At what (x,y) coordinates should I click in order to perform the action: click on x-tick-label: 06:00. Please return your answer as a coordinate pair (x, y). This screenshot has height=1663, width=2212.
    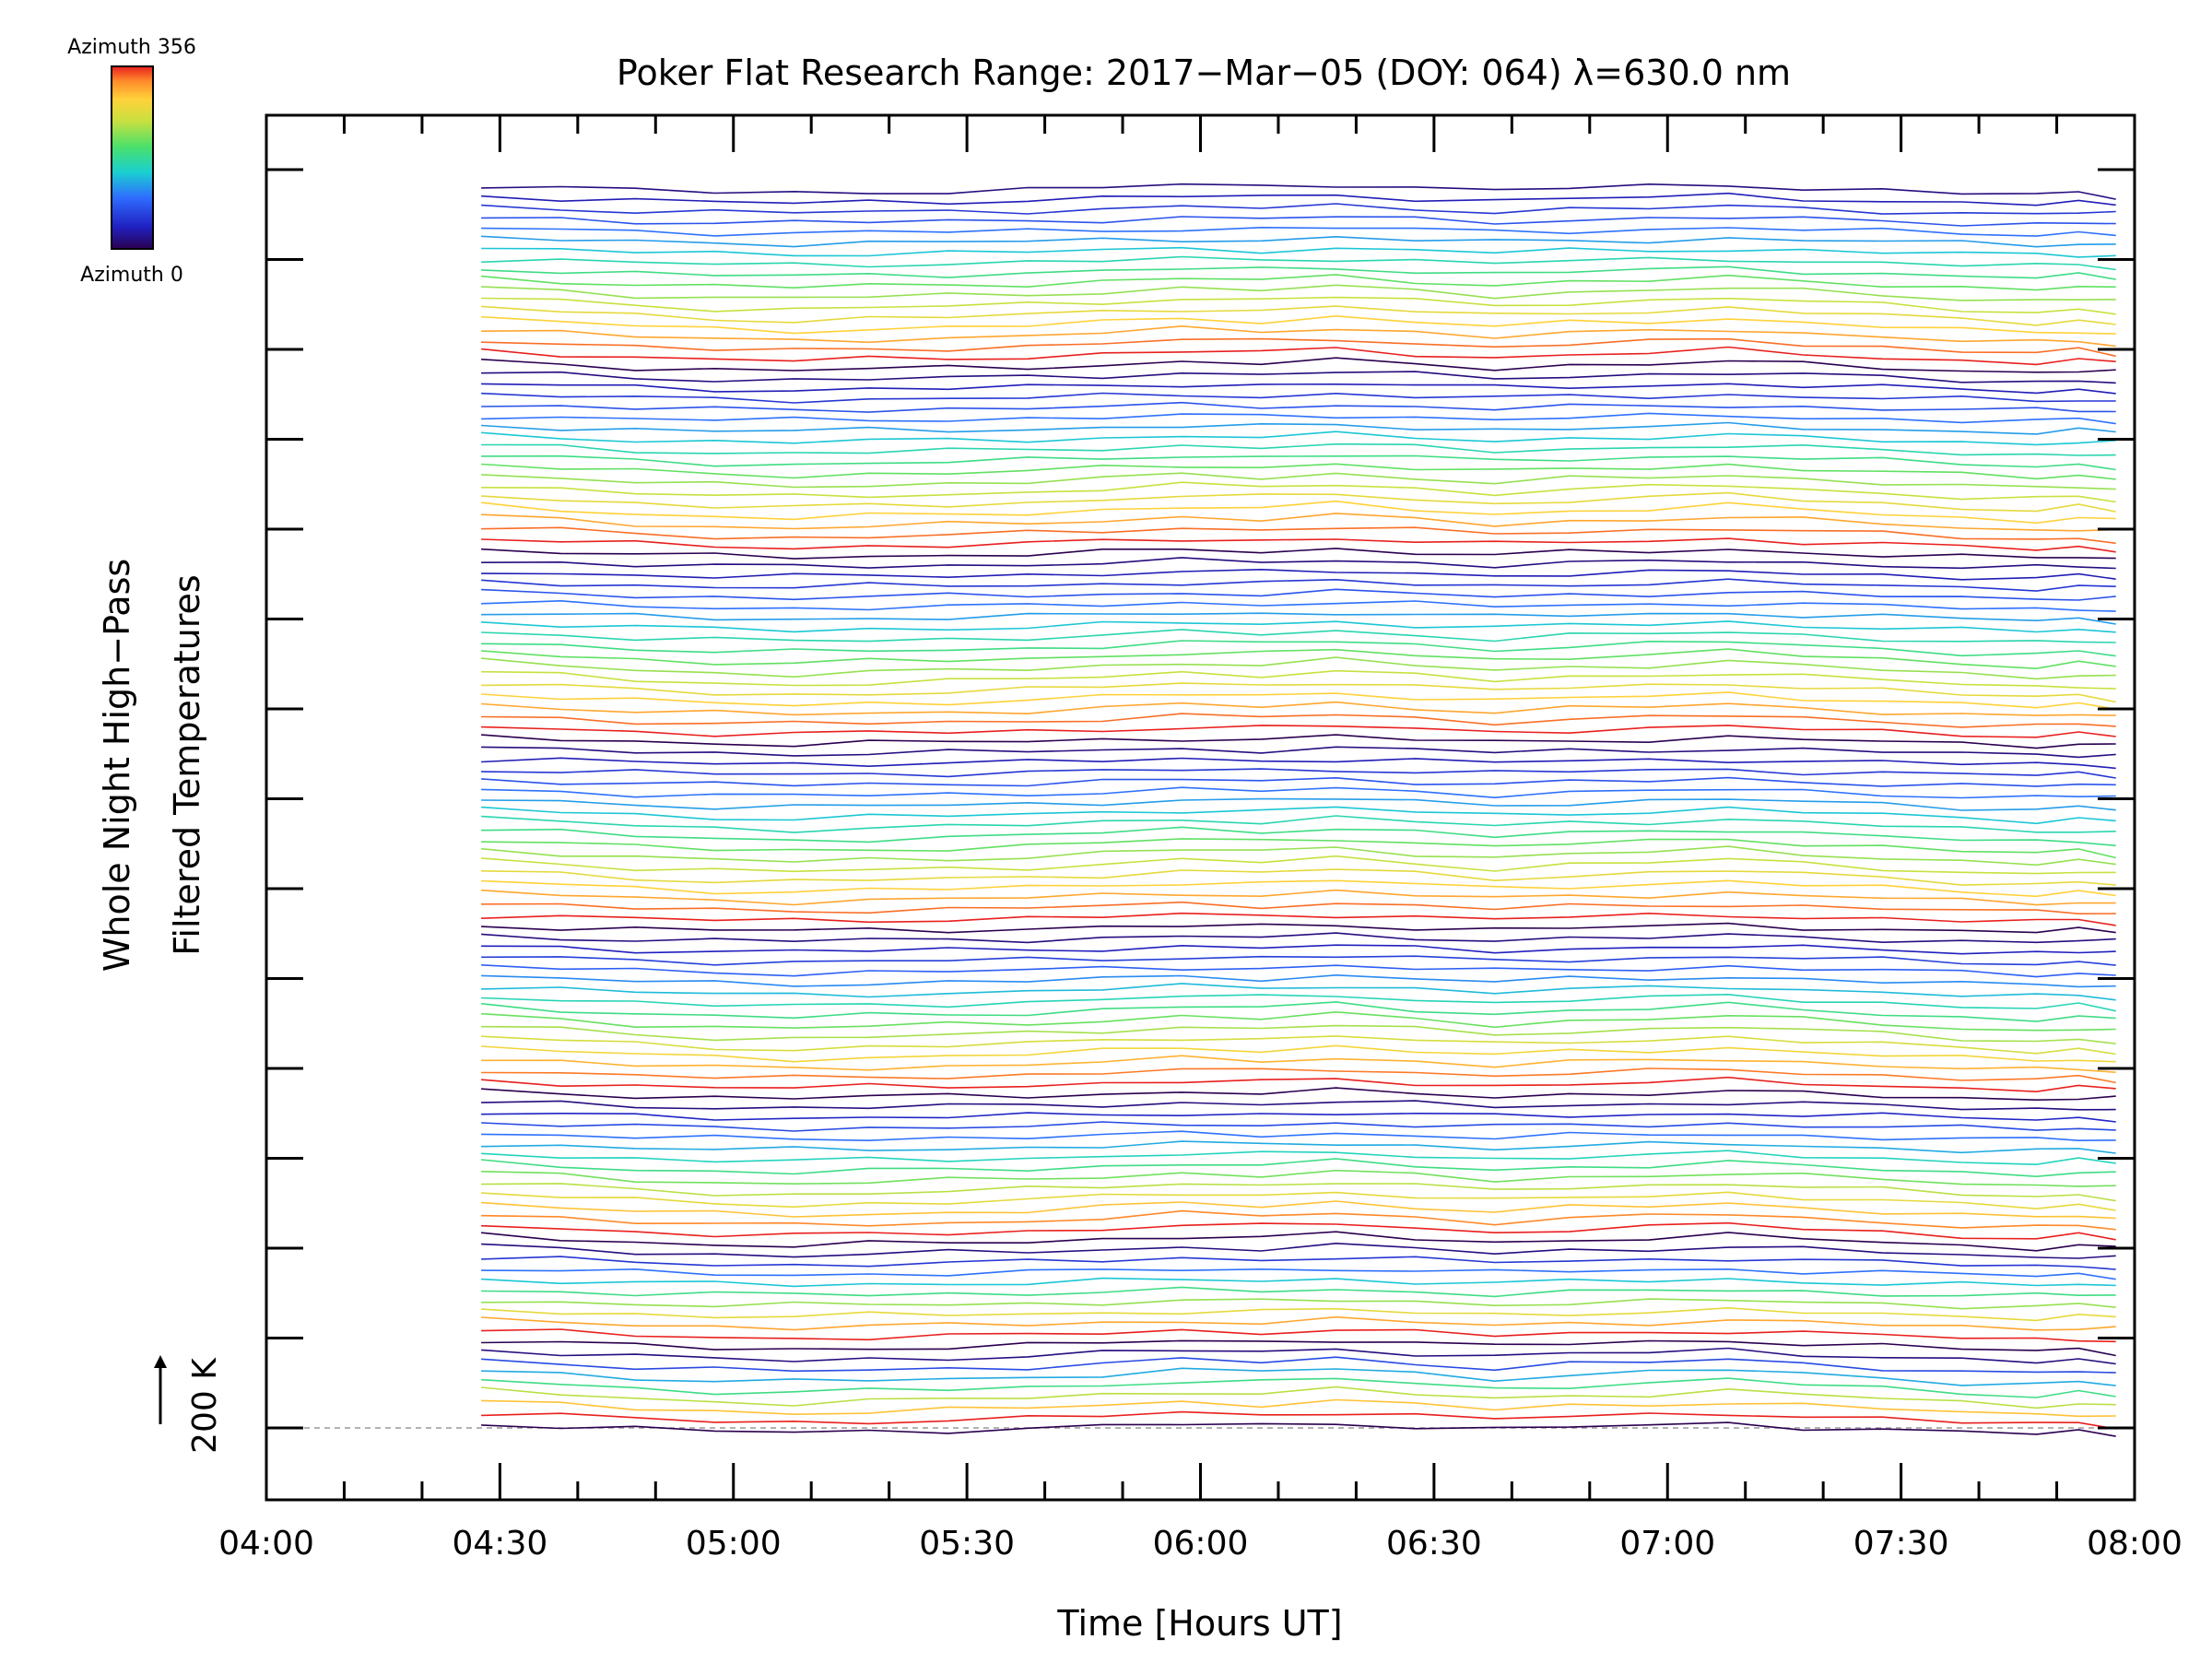
    Looking at the image, I should click on (1201, 1544).